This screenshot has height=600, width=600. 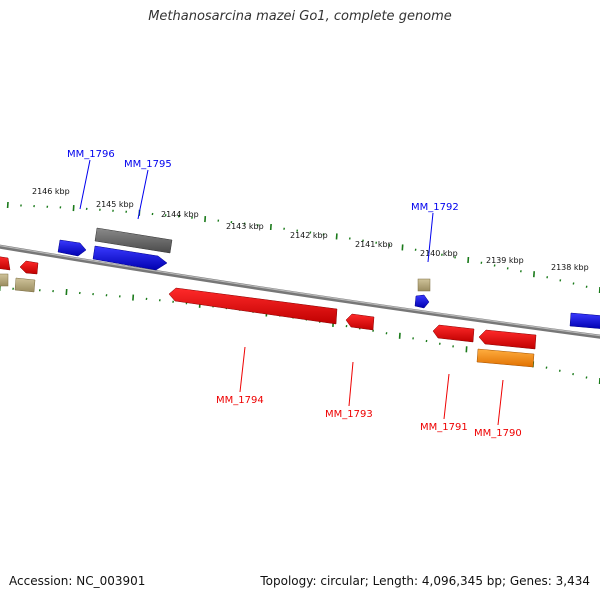 I want to click on gene-label-mm-1792: MM_1792, so click(x=435, y=207).